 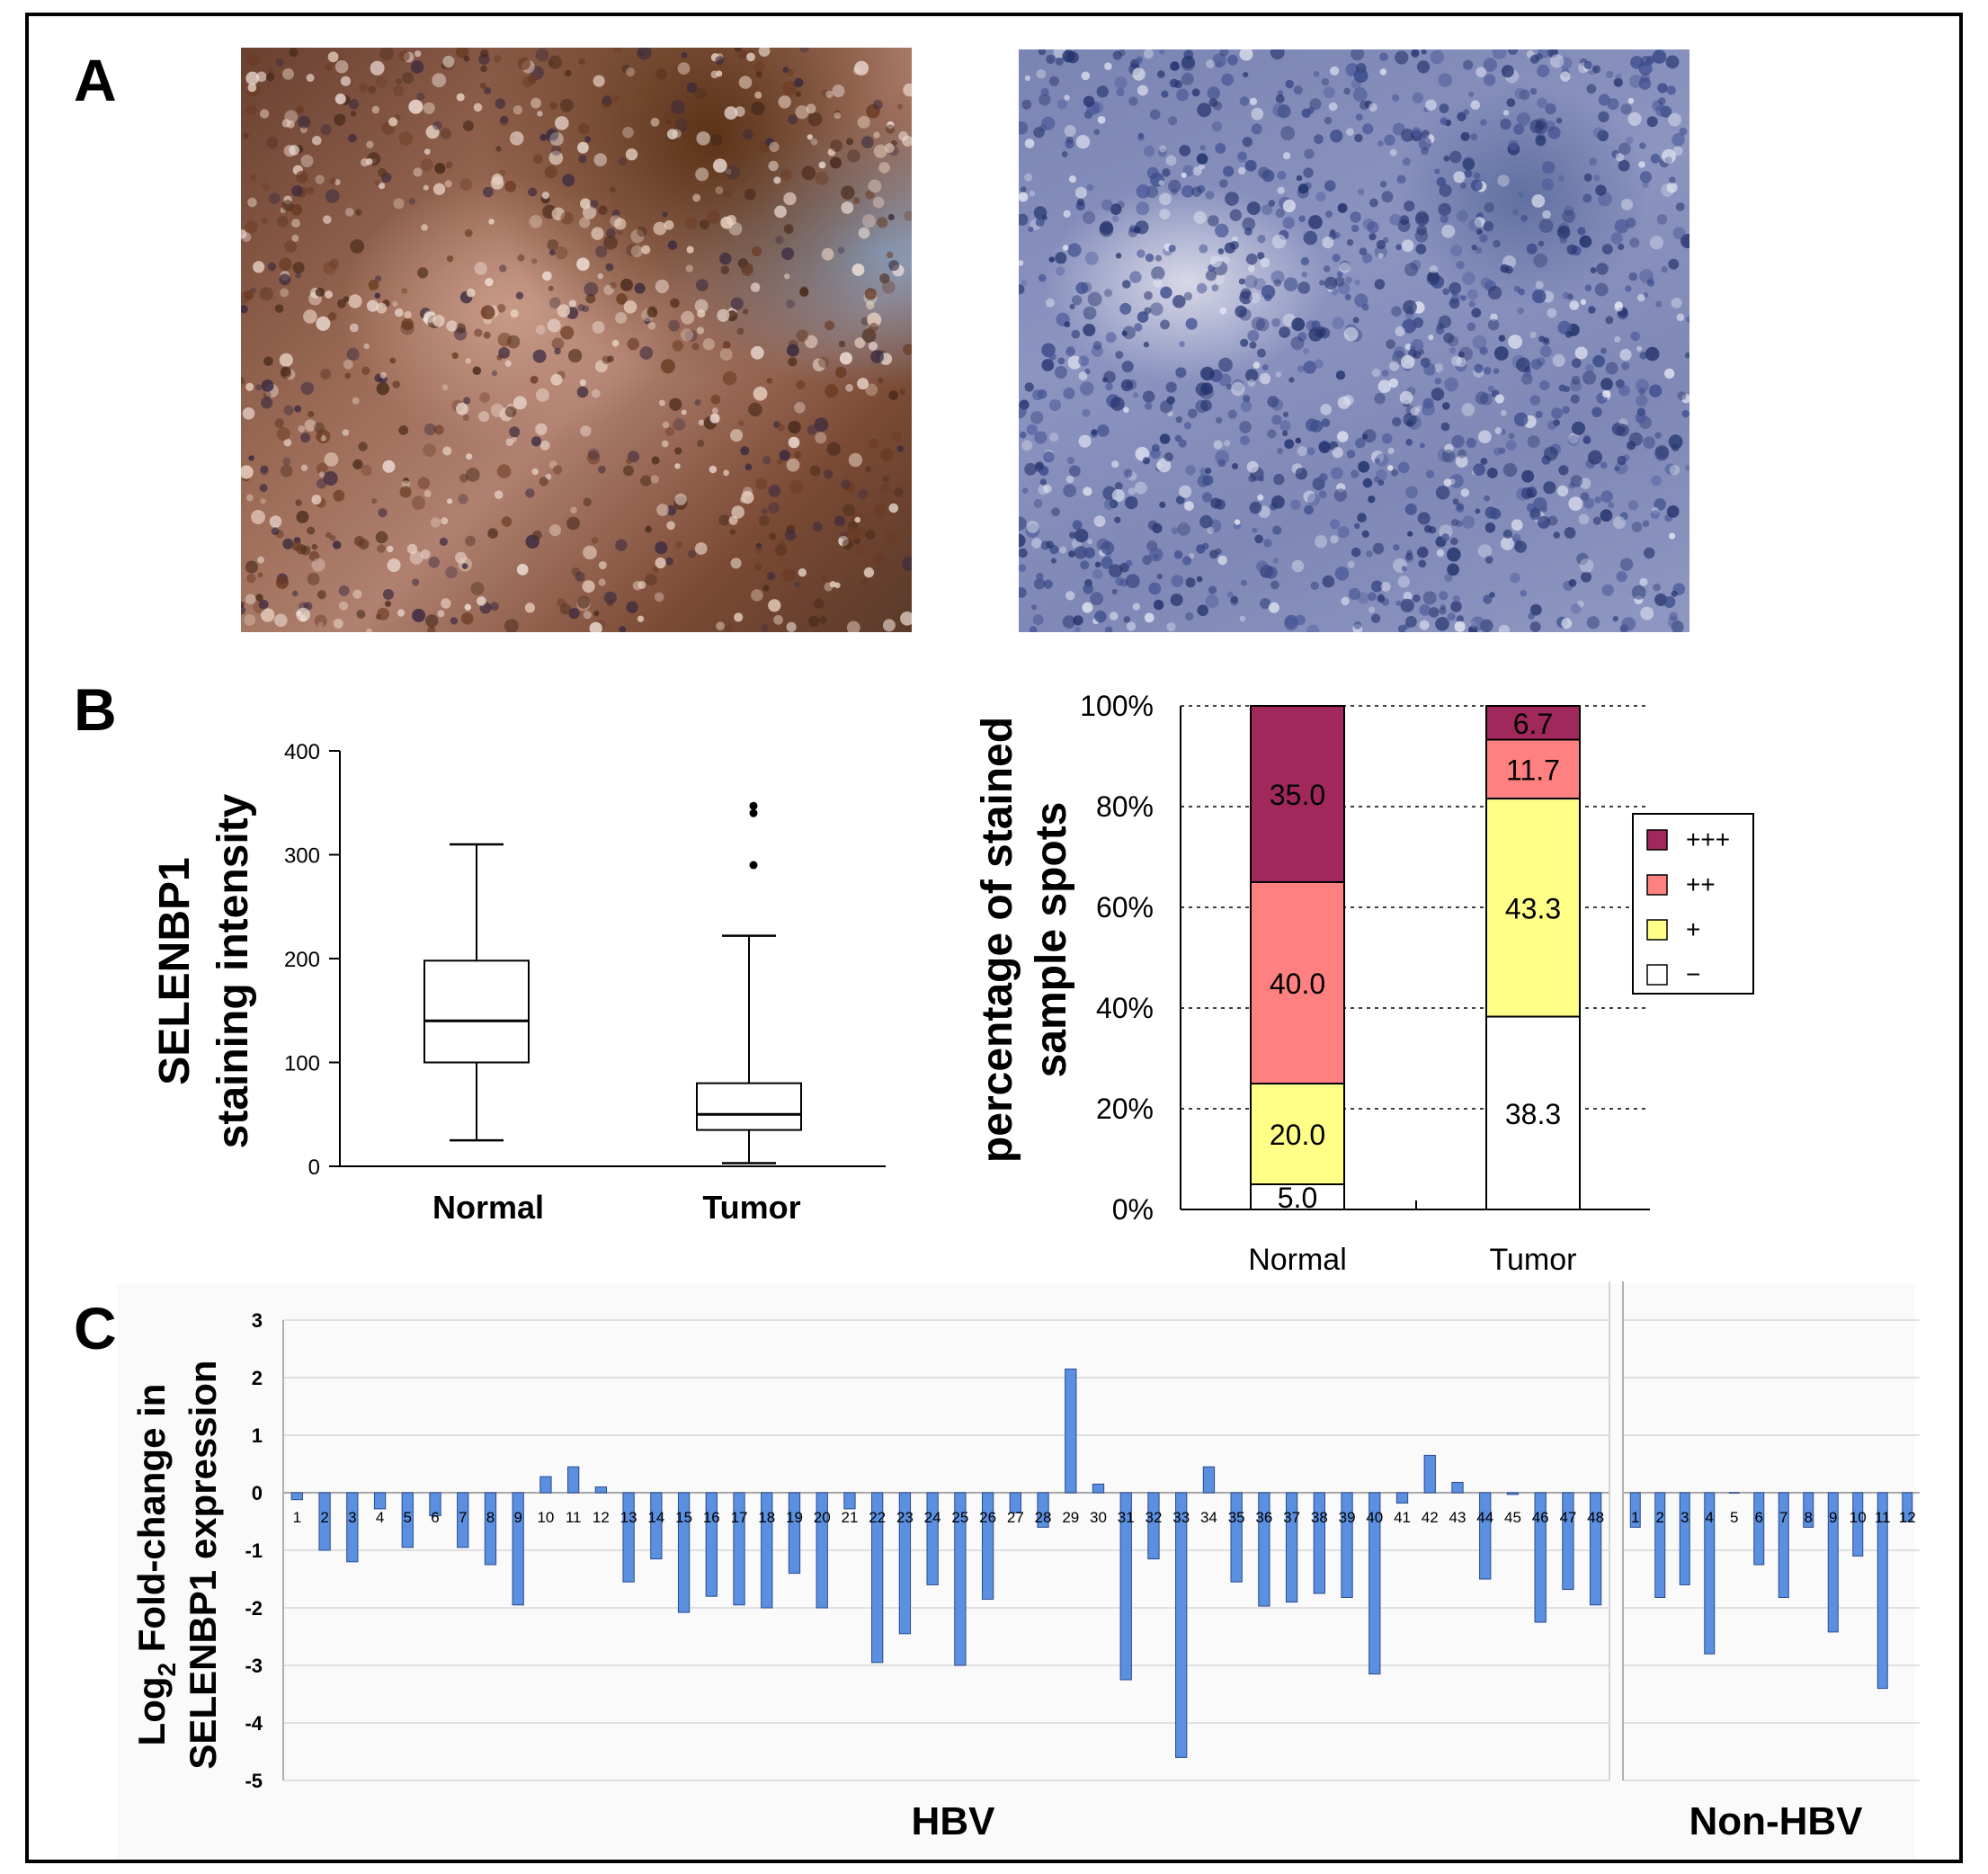 What do you see at coordinates (1759, 1517) in the screenshot?
I see `fold-category-label-non-hbv-6: 6` at bounding box center [1759, 1517].